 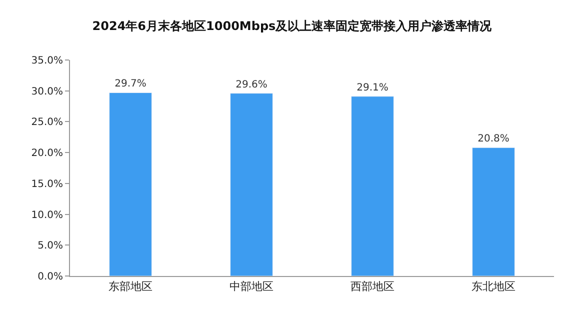 What do you see at coordinates (372, 287) in the screenshot?
I see `x-tick-label: 西部地区` at bounding box center [372, 287].